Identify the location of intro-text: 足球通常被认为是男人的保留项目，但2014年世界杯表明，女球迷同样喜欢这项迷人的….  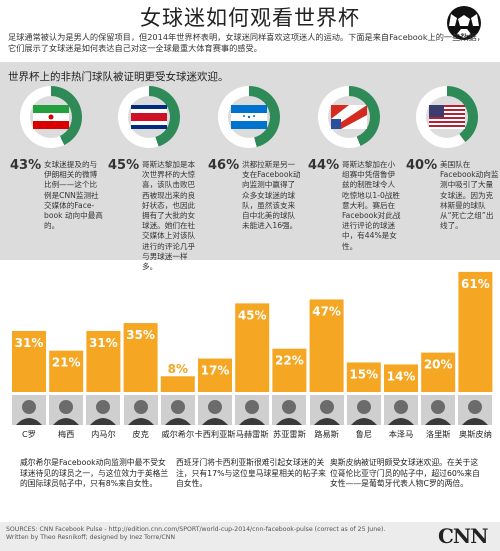
(246, 42).